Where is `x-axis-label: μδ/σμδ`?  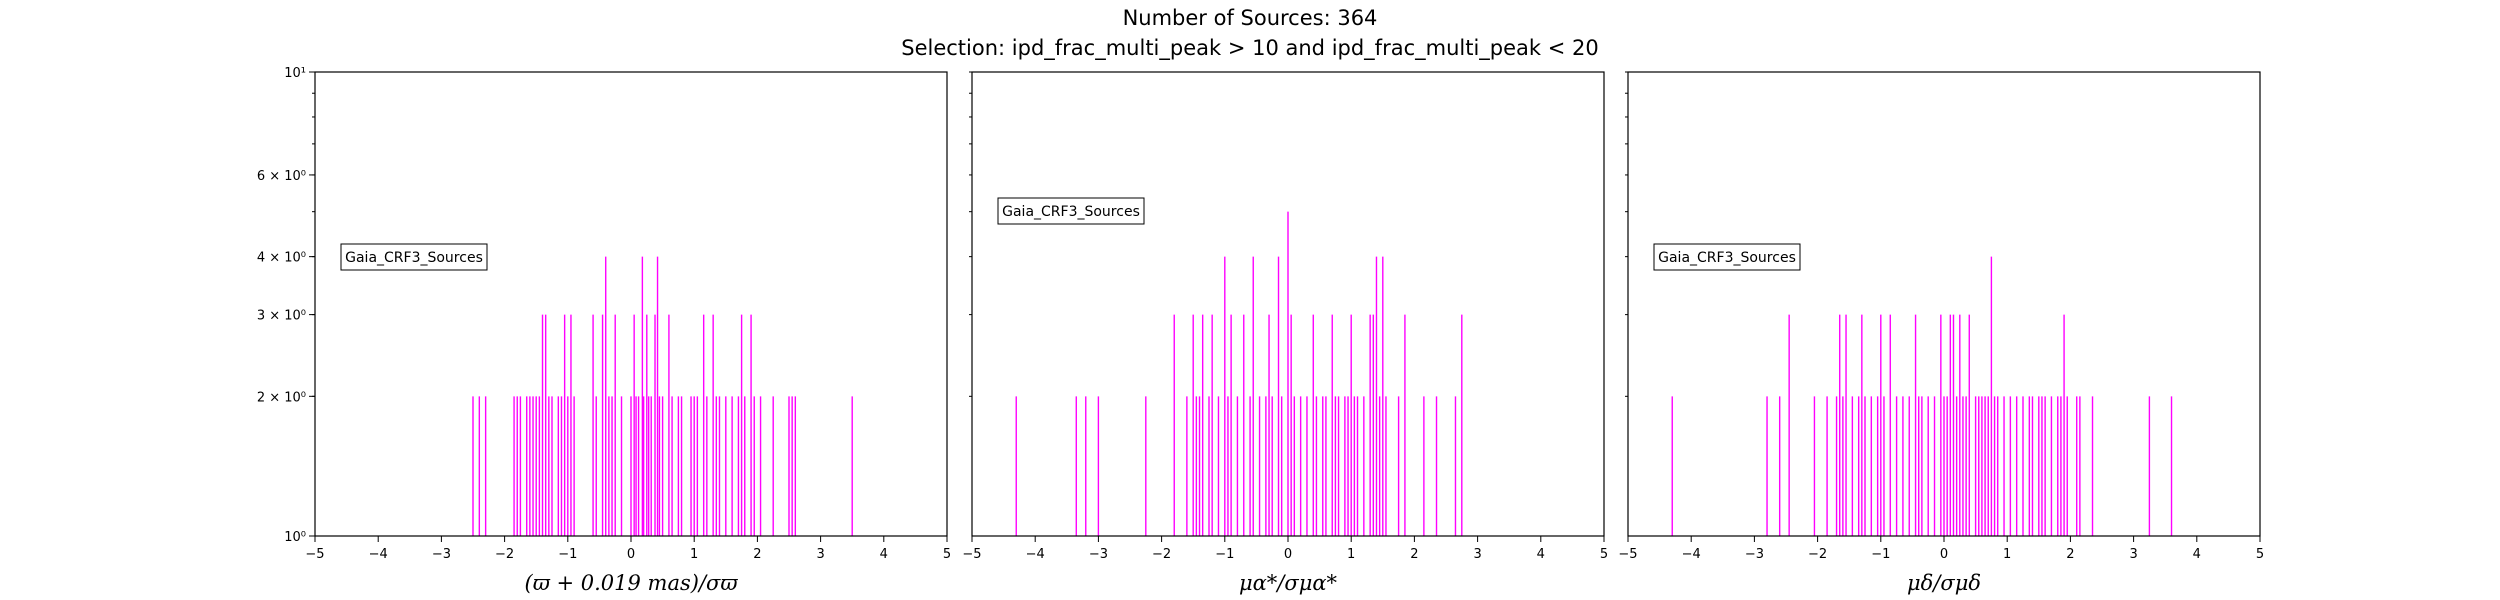 x-axis-label: μδ/σμδ is located at coordinates (1944, 583).